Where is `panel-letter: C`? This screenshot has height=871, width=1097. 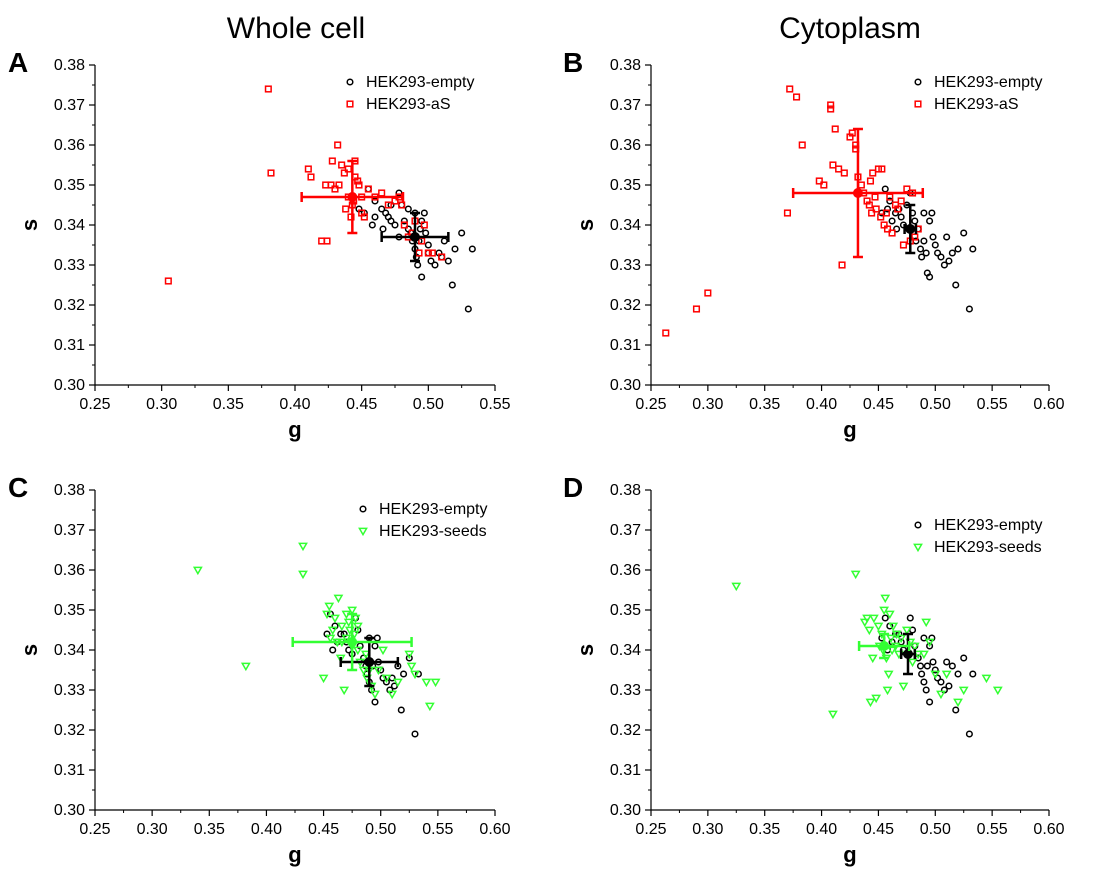 panel-letter: C is located at coordinates (18, 487).